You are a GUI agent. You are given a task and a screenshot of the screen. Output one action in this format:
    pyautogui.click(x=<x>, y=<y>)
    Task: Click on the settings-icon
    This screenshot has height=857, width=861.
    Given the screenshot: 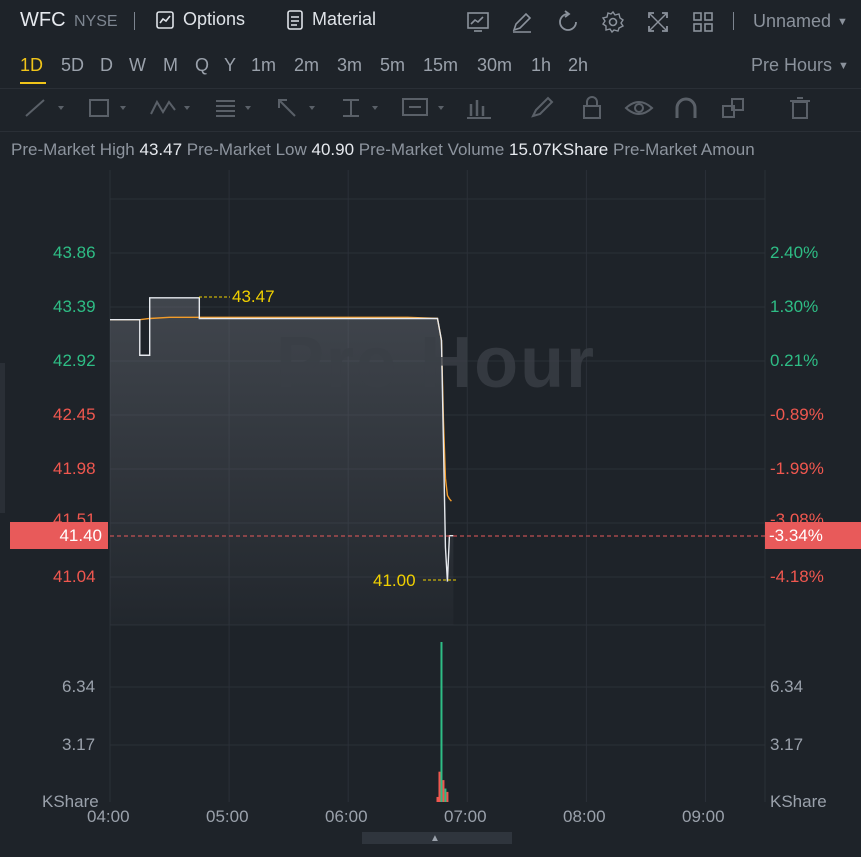 What is the action you would take?
    pyautogui.click(x=613, y=22)
    